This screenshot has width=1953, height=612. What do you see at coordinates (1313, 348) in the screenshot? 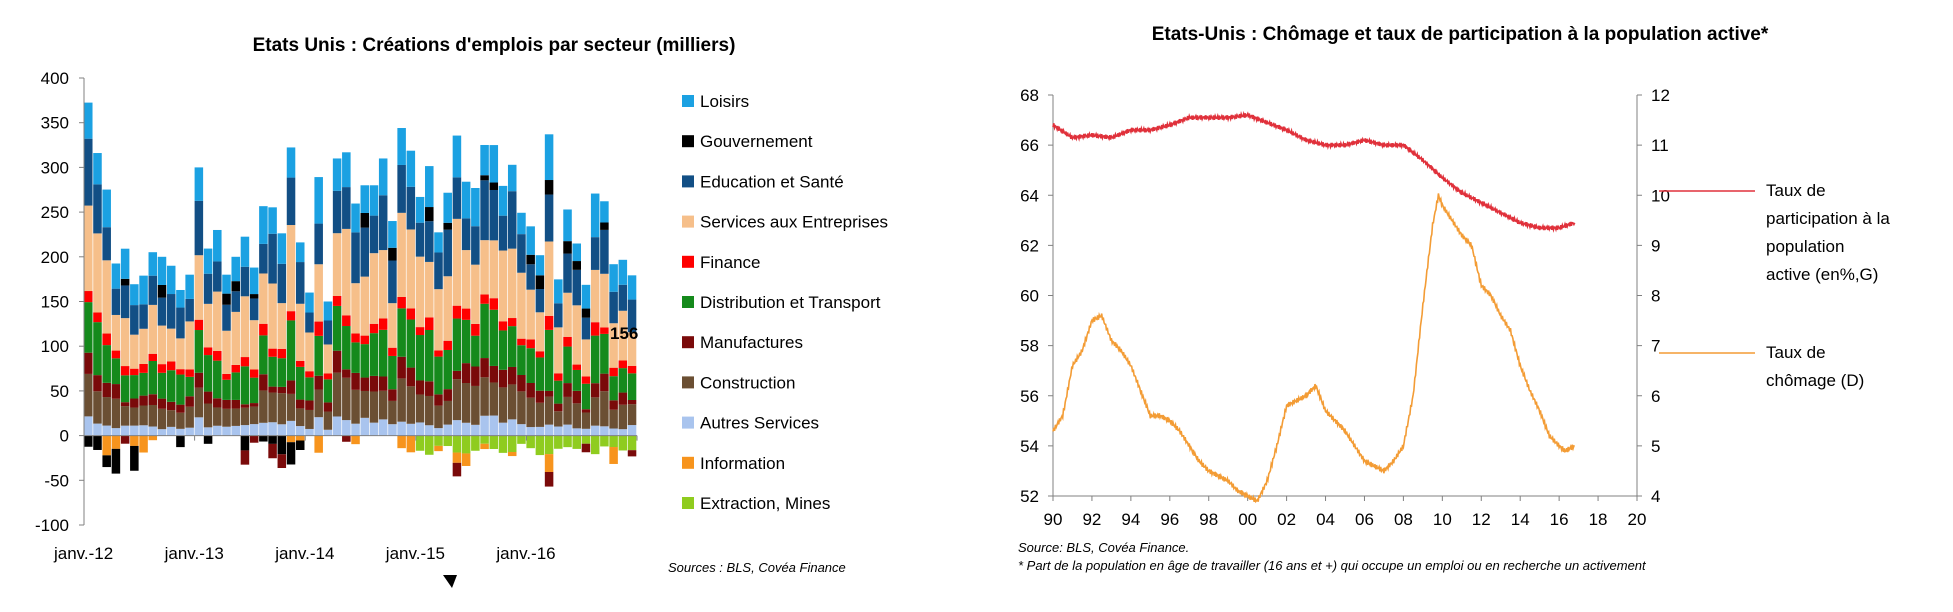
I see `series-line` at bounding box center [1313, 348].